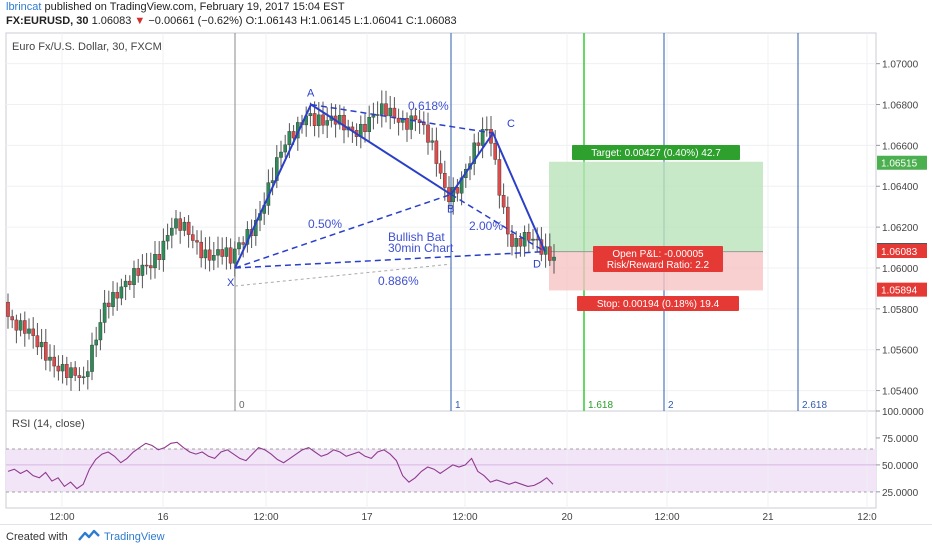 The width and height of the screenshot is (932, 551). Describe the element at coordinates (431, 21) in the screenshot. I see `close-value: C:1.06083` at that location.